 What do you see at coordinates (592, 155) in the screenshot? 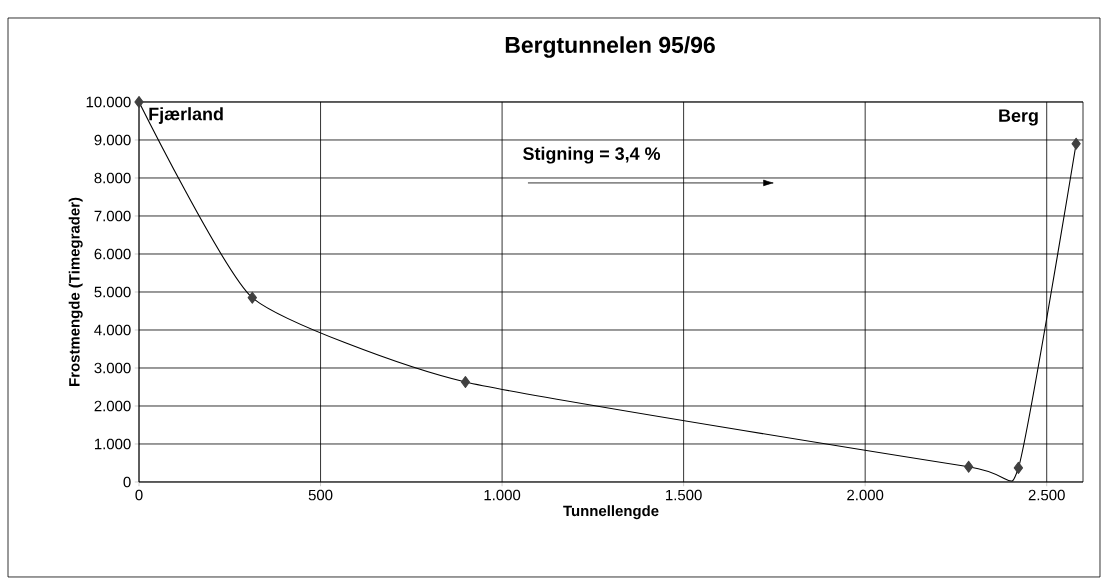
I see `annotation: Stigning = 3,4 %` at bounding box center [592, 155].